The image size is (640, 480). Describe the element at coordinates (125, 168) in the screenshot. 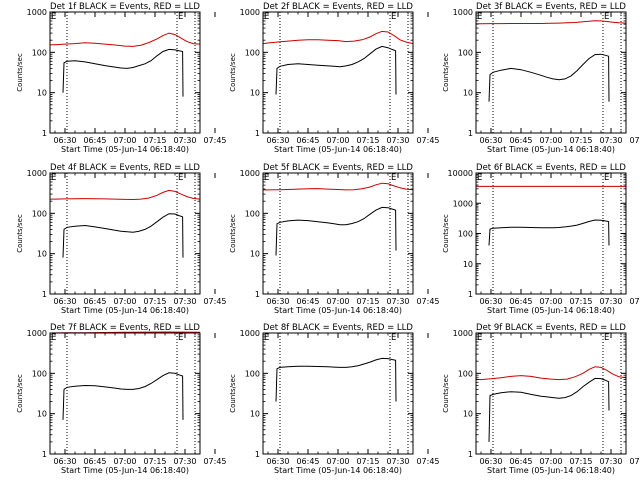

I see `panel-title: Det 4f BLACK = Events, RED = LLD` at that location.